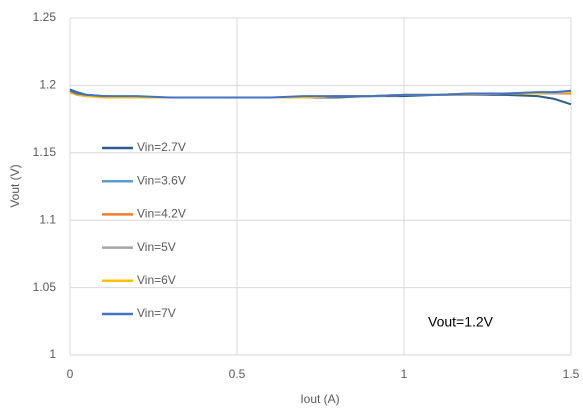 The image size is (583, 413). Describe the element at coordinates (45, 152) in the screenshot. I see `y-tick-label: 1.15` at that location.